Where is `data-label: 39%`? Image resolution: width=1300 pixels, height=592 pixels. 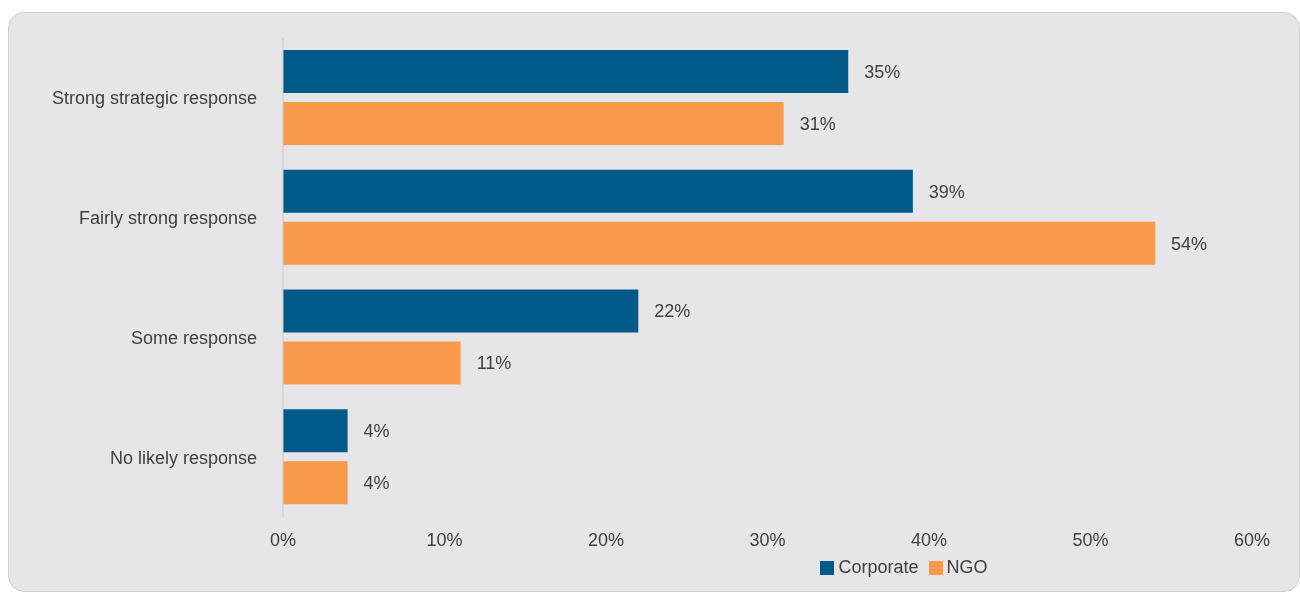 data-label: 39% is located at coordinates (946, 191).